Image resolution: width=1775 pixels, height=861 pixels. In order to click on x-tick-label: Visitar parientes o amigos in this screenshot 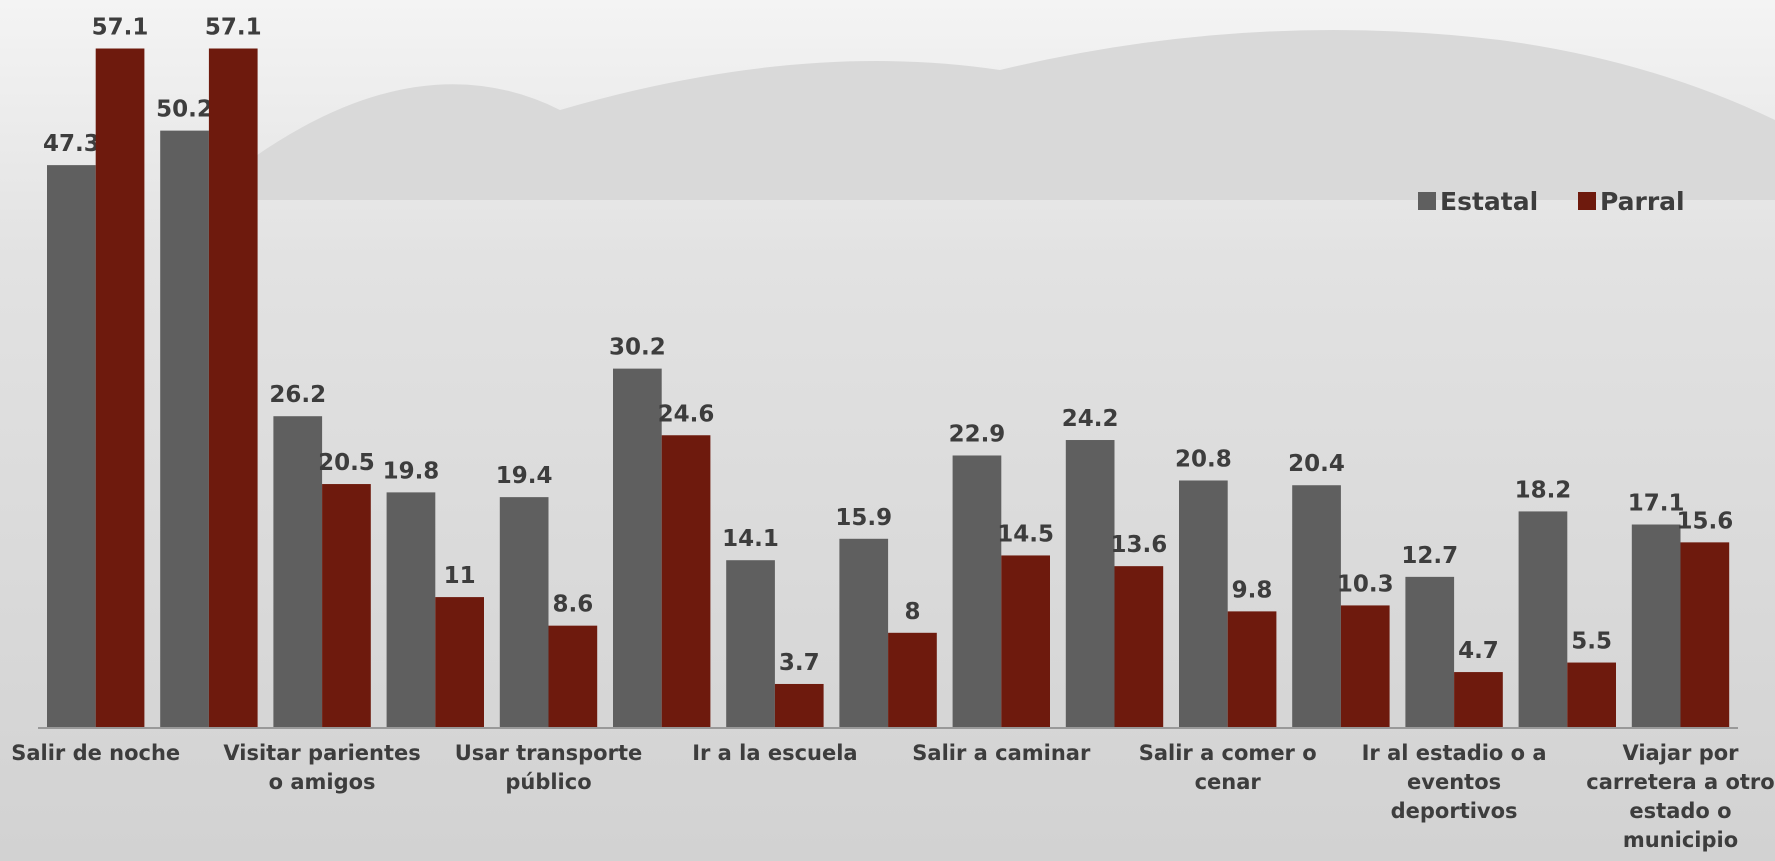, I will do `click(321, 767)`.